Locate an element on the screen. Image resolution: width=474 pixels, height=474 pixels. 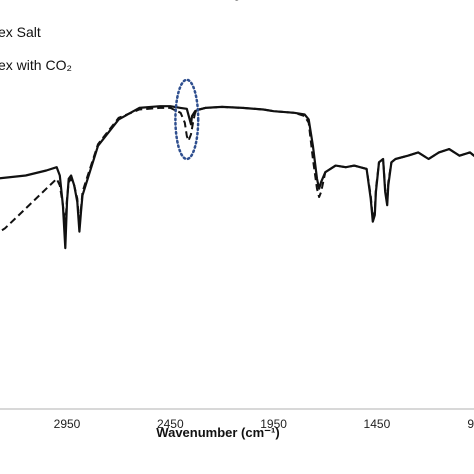
x-axis-title: Wavenumber (cm⁻¹) is located at coordinates (217, 432).